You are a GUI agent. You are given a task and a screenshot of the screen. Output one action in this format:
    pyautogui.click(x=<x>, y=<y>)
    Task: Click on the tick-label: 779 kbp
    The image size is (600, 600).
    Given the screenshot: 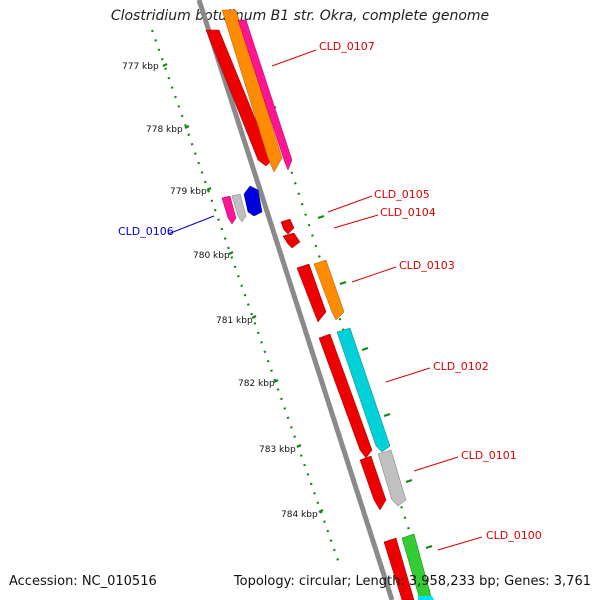 What is the action you would take?
    pyautogui.click(x=188, y=192)
    